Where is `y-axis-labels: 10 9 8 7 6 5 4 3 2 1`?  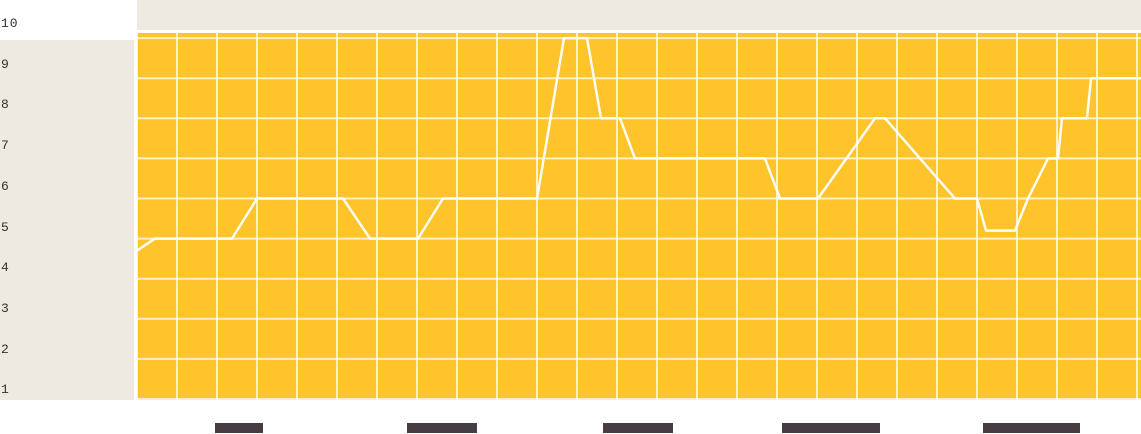 y-axis-labels: 10 9 8 7 6 5 4 3 2 1 is located at coordinates (68, 217).